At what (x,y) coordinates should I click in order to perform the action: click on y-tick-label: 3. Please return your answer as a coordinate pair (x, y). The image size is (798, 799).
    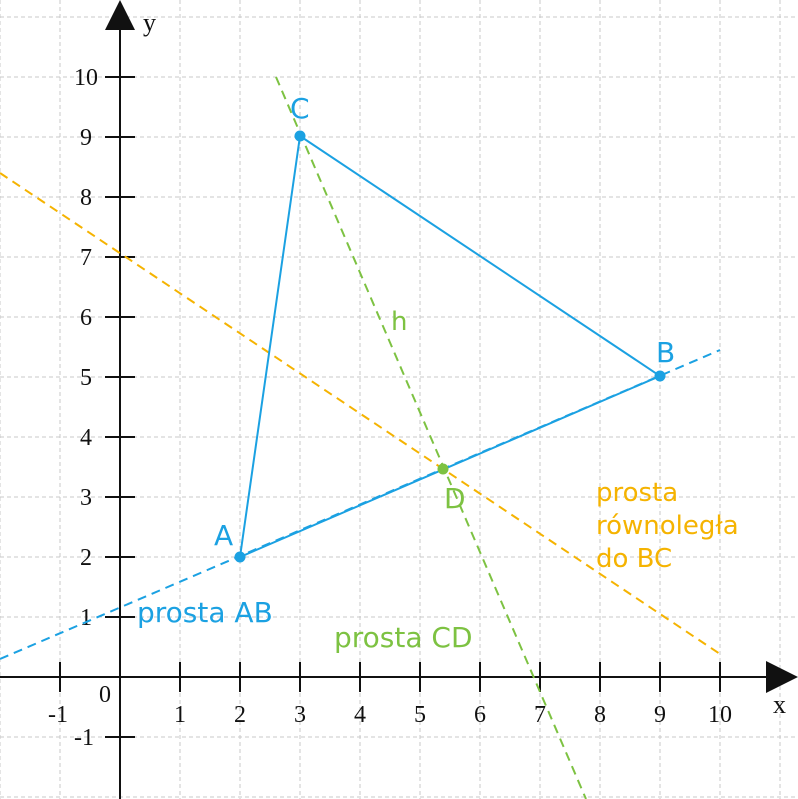
    Looking at the image, I should click on (86, 498).